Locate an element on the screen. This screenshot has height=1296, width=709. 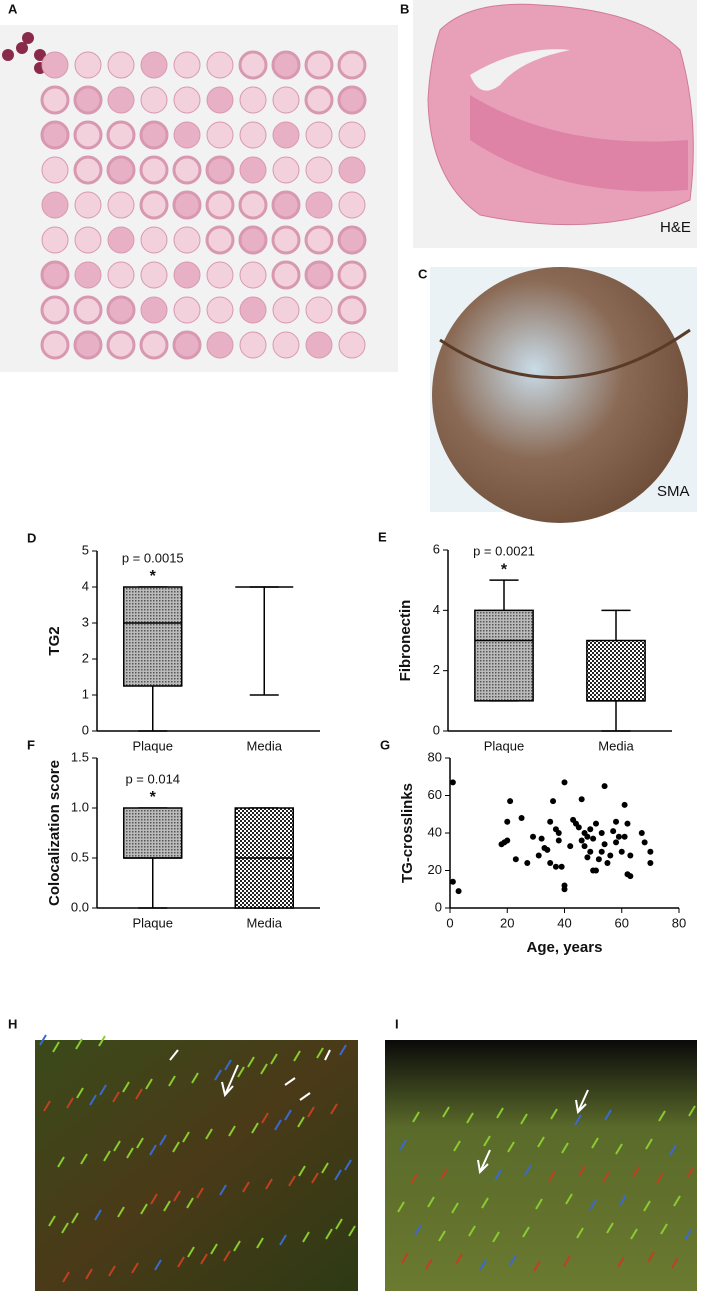
significance-marker: * is located at coordinates (153, 576).